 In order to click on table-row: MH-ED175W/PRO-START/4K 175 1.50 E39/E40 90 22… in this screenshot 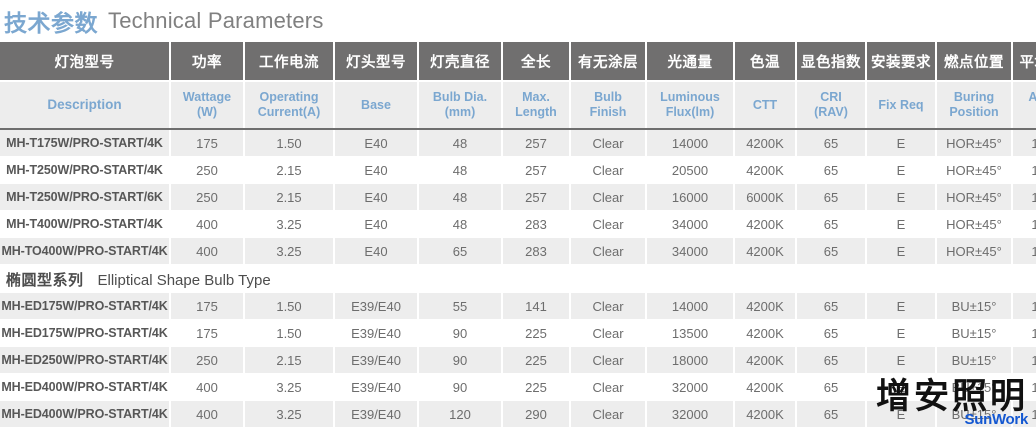, I will do `click(518, 333)`.